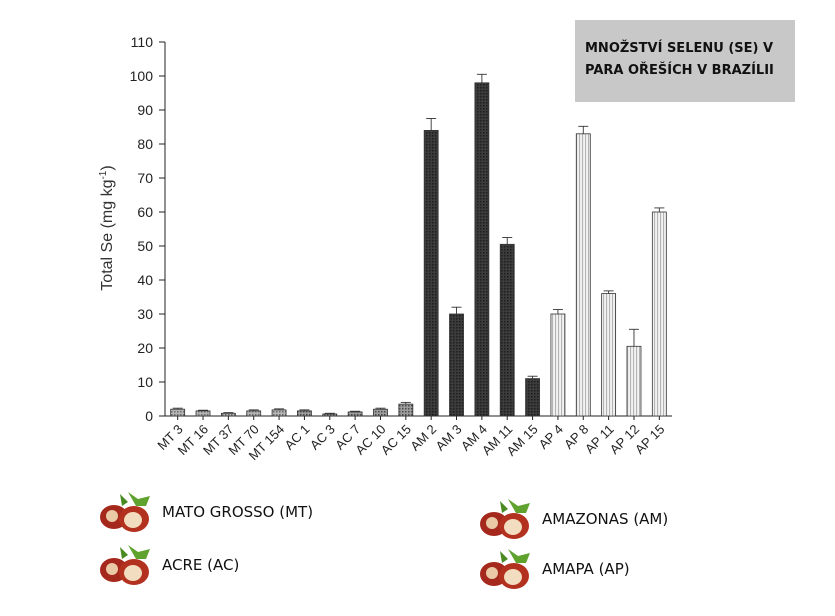 This screenshot has width=835, height=616. I want to click on y-tick-label: 60, so click(145, 212).